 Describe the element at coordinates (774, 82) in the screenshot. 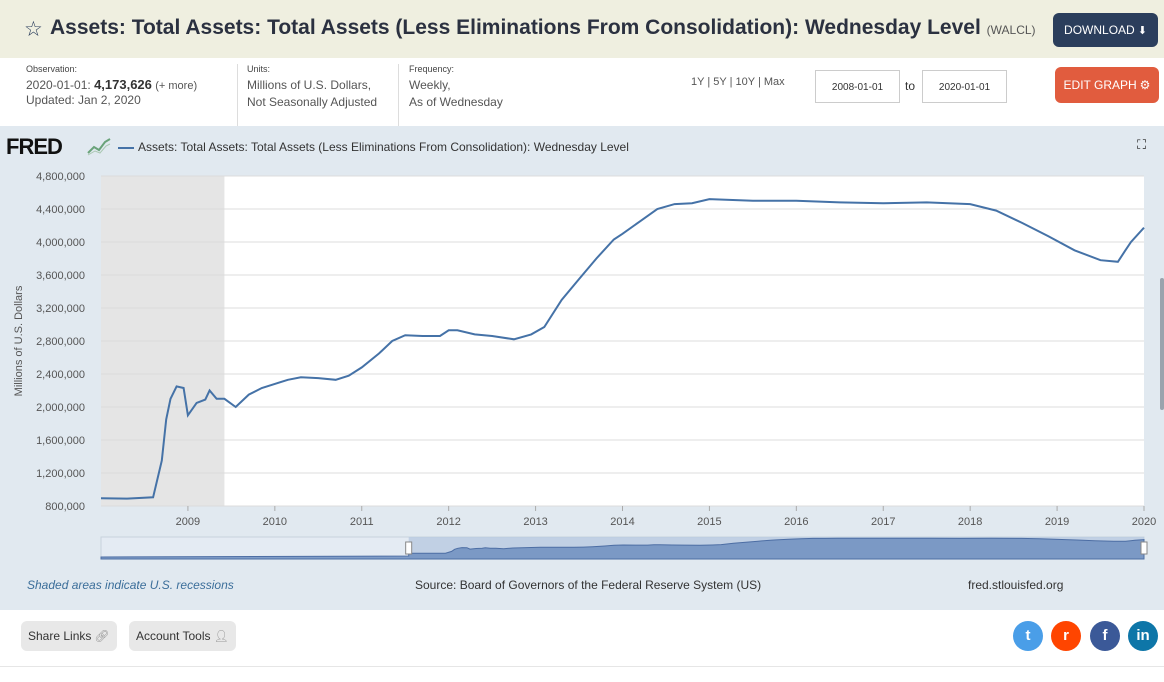

I see `range-max: Max` at that location.